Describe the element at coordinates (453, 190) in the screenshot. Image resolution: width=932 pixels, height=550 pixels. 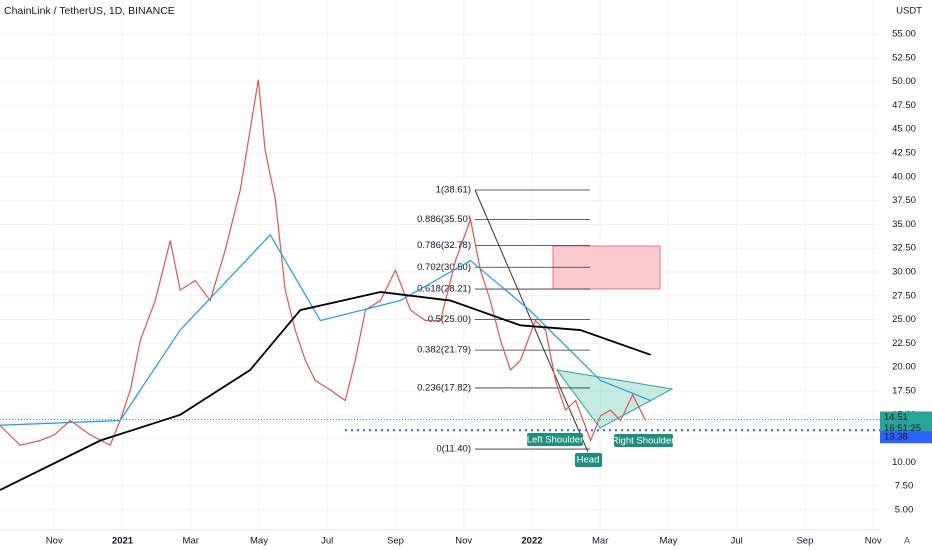
I see `fib-label: 1(38.61)` at that location.